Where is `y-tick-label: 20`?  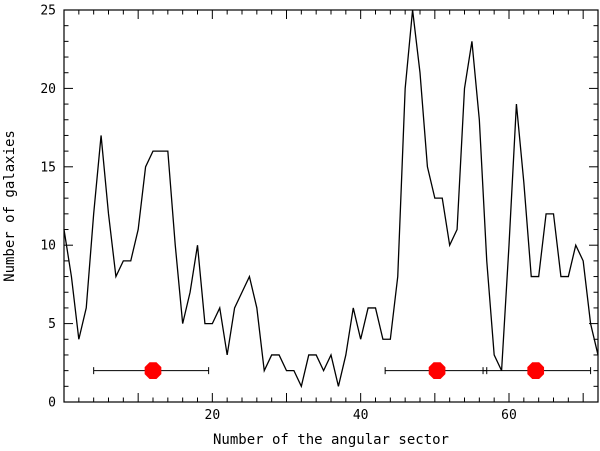
y-tick-label: 20 is located at coordinates (48, 89).